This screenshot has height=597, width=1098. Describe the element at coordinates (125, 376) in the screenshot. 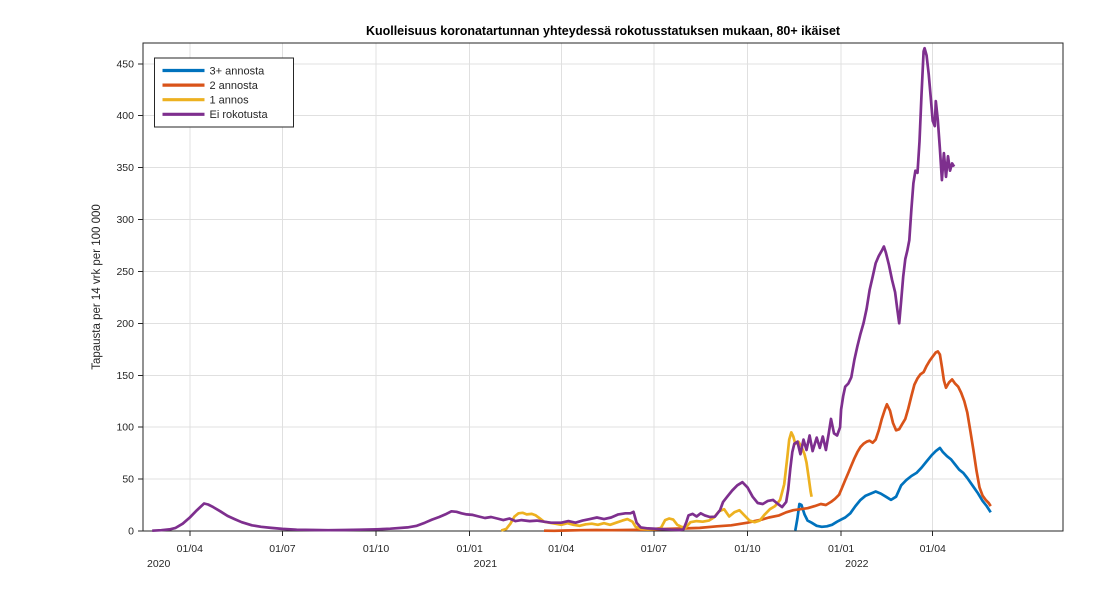

I see `y-tick-label: 150` at that location.